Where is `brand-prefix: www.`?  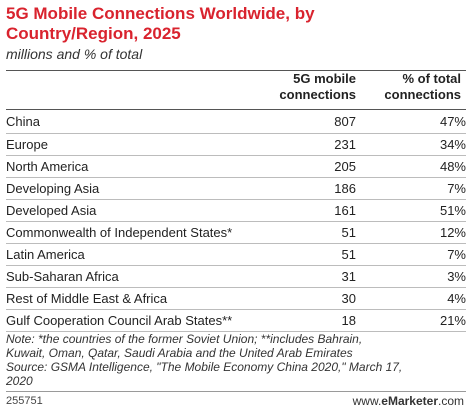 brand-prefix: www. is located at coordinates (367, 401).